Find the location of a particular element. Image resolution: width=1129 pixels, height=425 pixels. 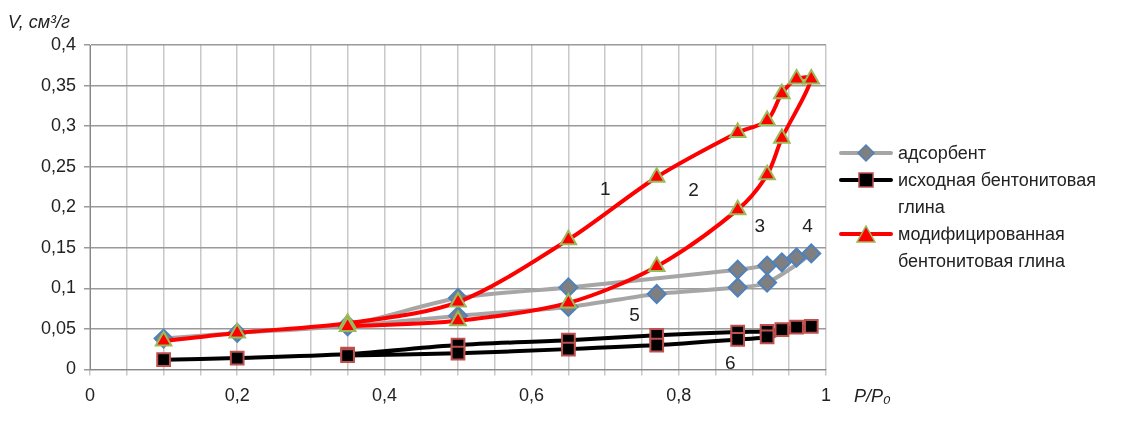

legend-label: модифицированная бентонитовая глина is located at coordinates (982, 248).